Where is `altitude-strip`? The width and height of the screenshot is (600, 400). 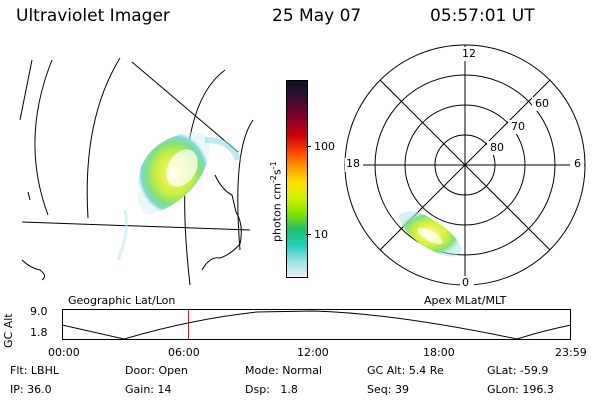 altitude-strip is located at coordinates (317, 324).